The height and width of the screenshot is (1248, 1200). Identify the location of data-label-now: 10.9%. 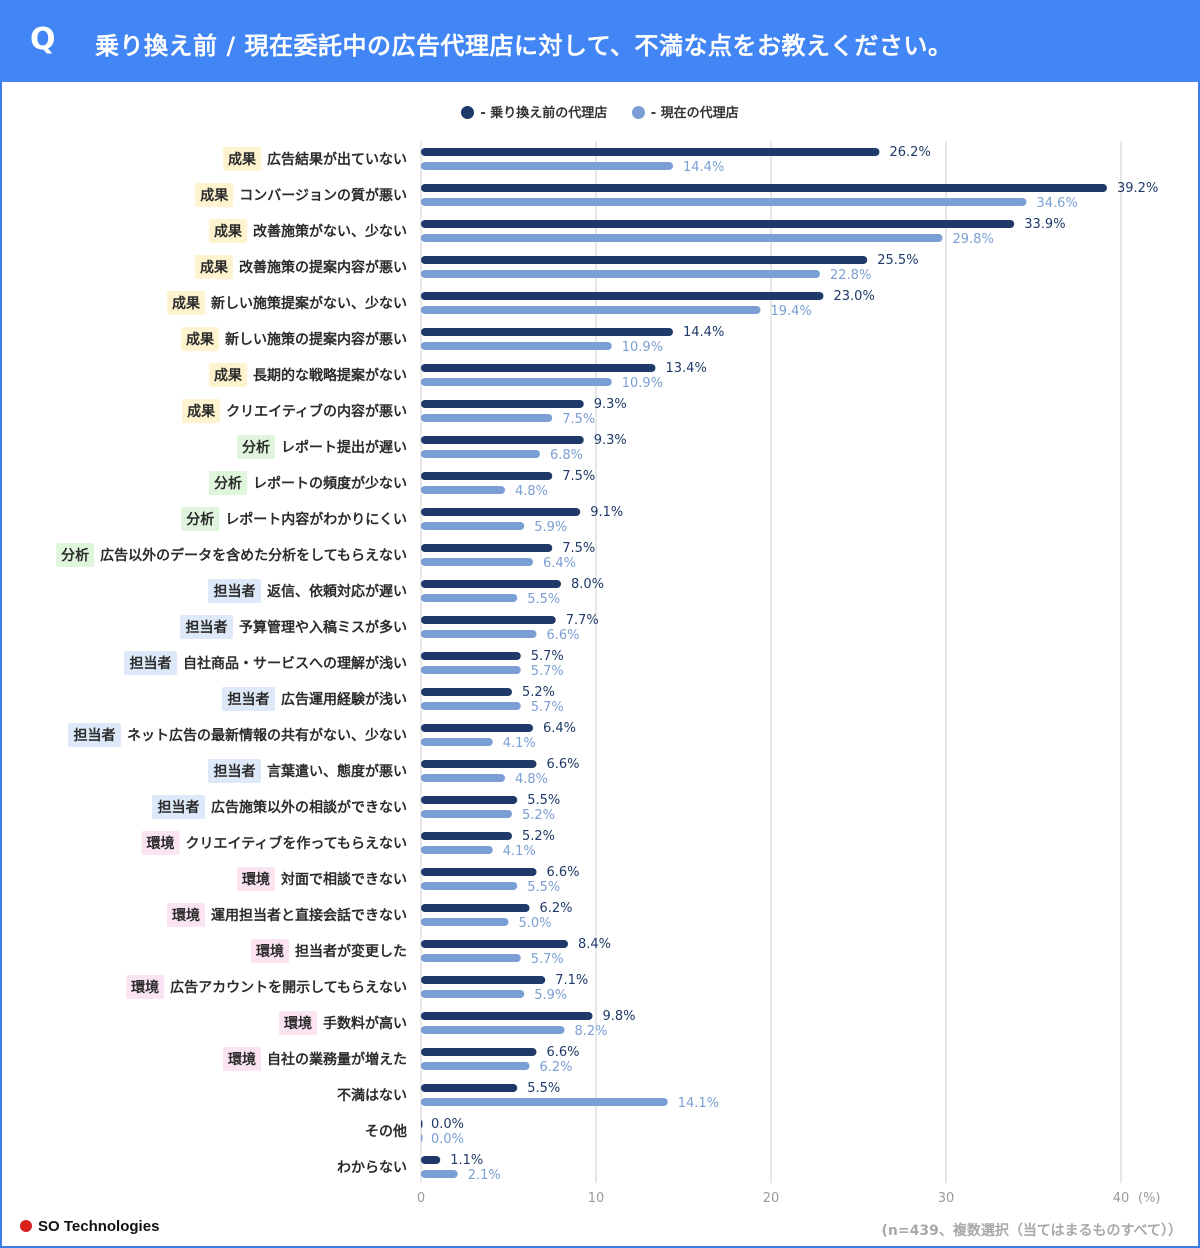
(642, 383).